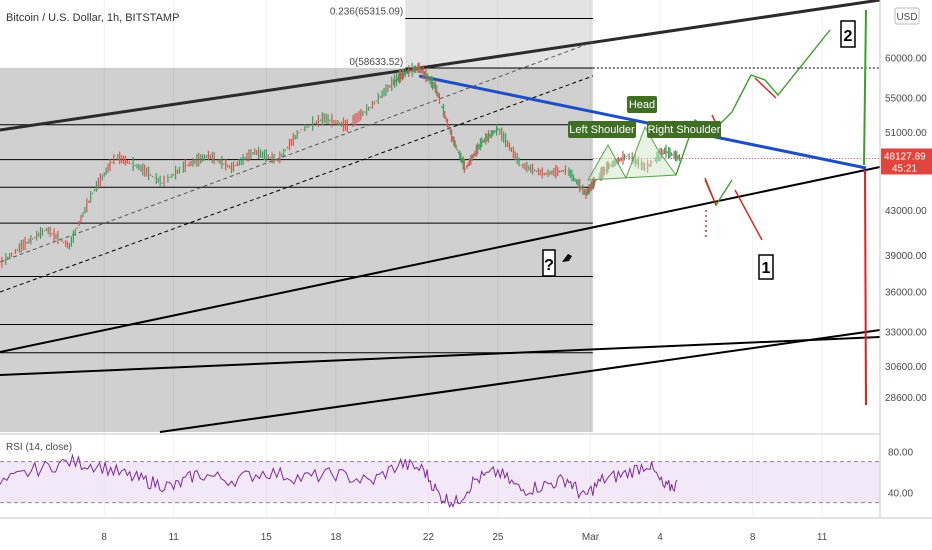 Image resolution: width=932 pixels, height=550 pixels. I want to click on head-label-box, so click(642, 104).